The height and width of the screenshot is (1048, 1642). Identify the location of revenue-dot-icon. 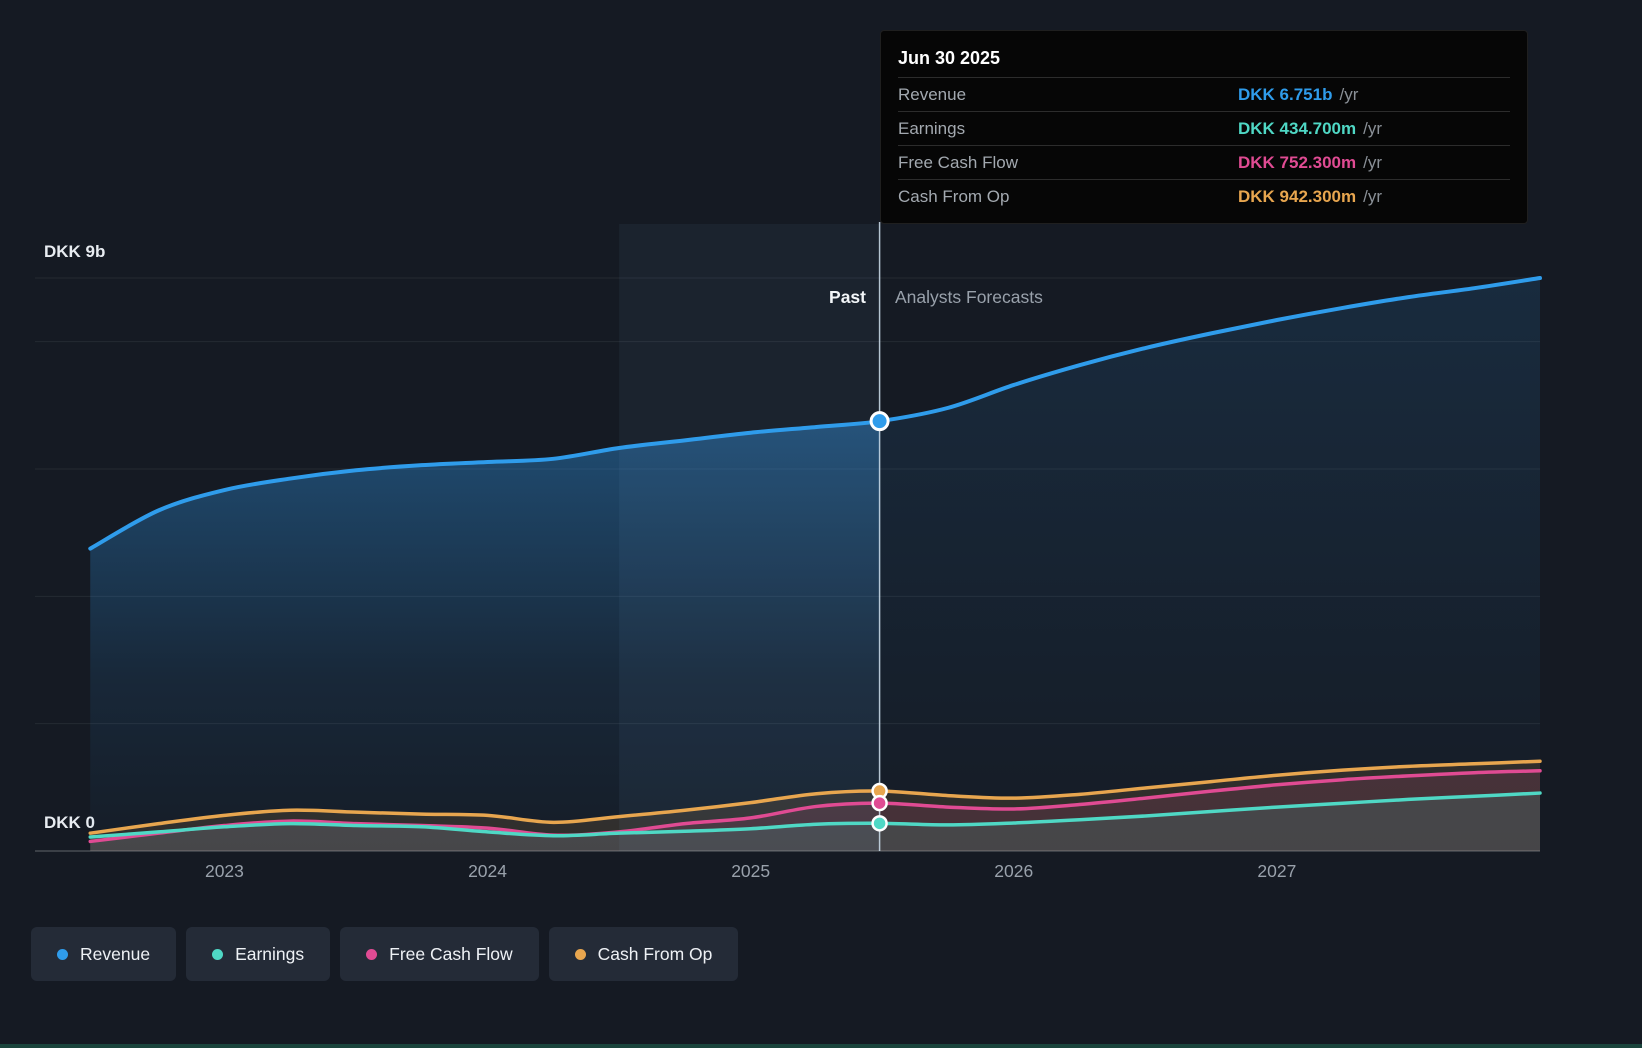
(62, 954).